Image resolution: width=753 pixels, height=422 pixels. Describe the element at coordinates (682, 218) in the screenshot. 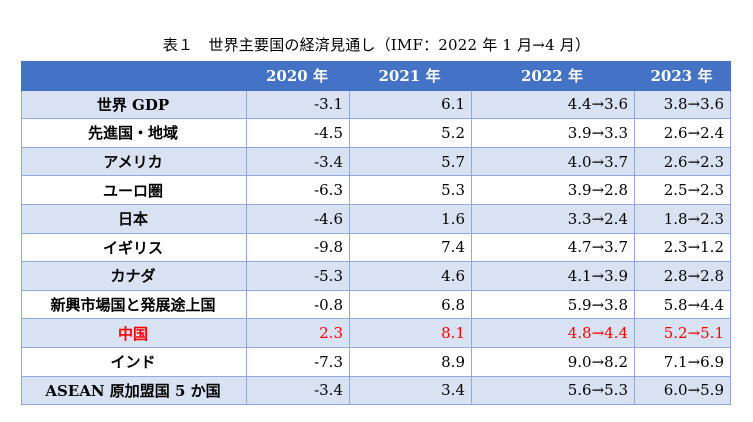

I see `cell-2023: 1.8→2.3` at that location.